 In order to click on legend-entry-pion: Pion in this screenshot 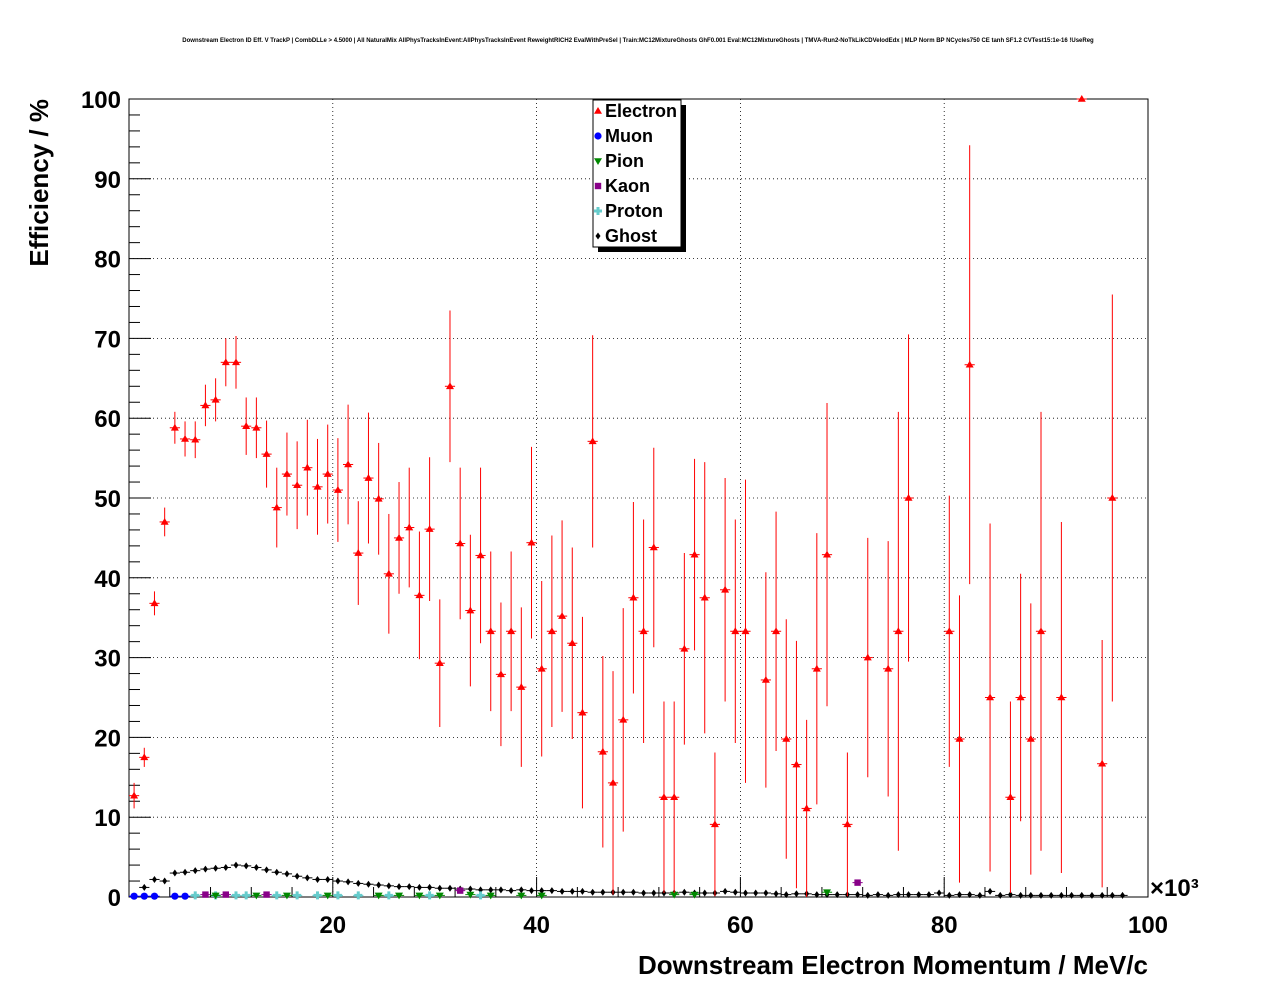, I will do `click(619, 161)`.